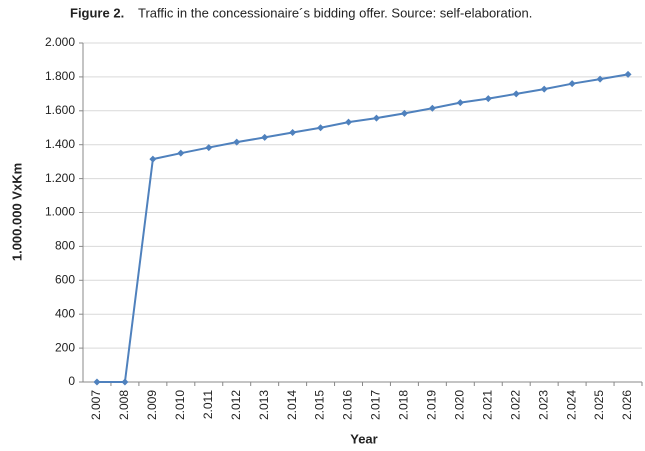 The image size is (645, 451). Describe the element at coordinates (60, 76) in the screenshot. I see `y-tick-label: 1.800` at that location.